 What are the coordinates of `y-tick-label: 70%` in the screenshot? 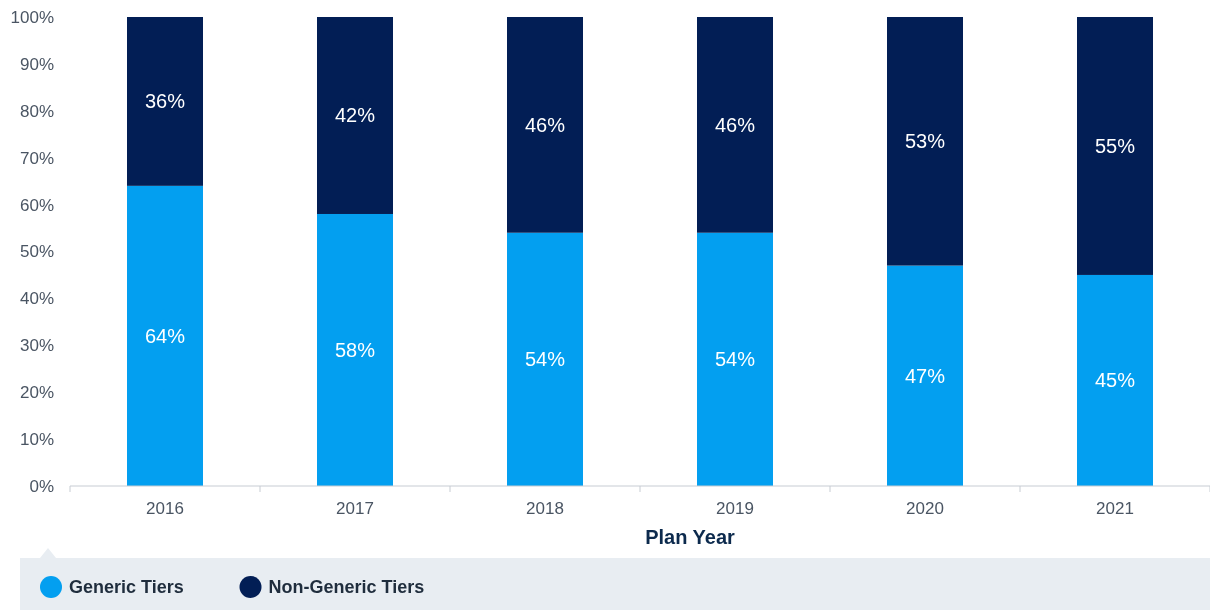 It's located at (36, 158).